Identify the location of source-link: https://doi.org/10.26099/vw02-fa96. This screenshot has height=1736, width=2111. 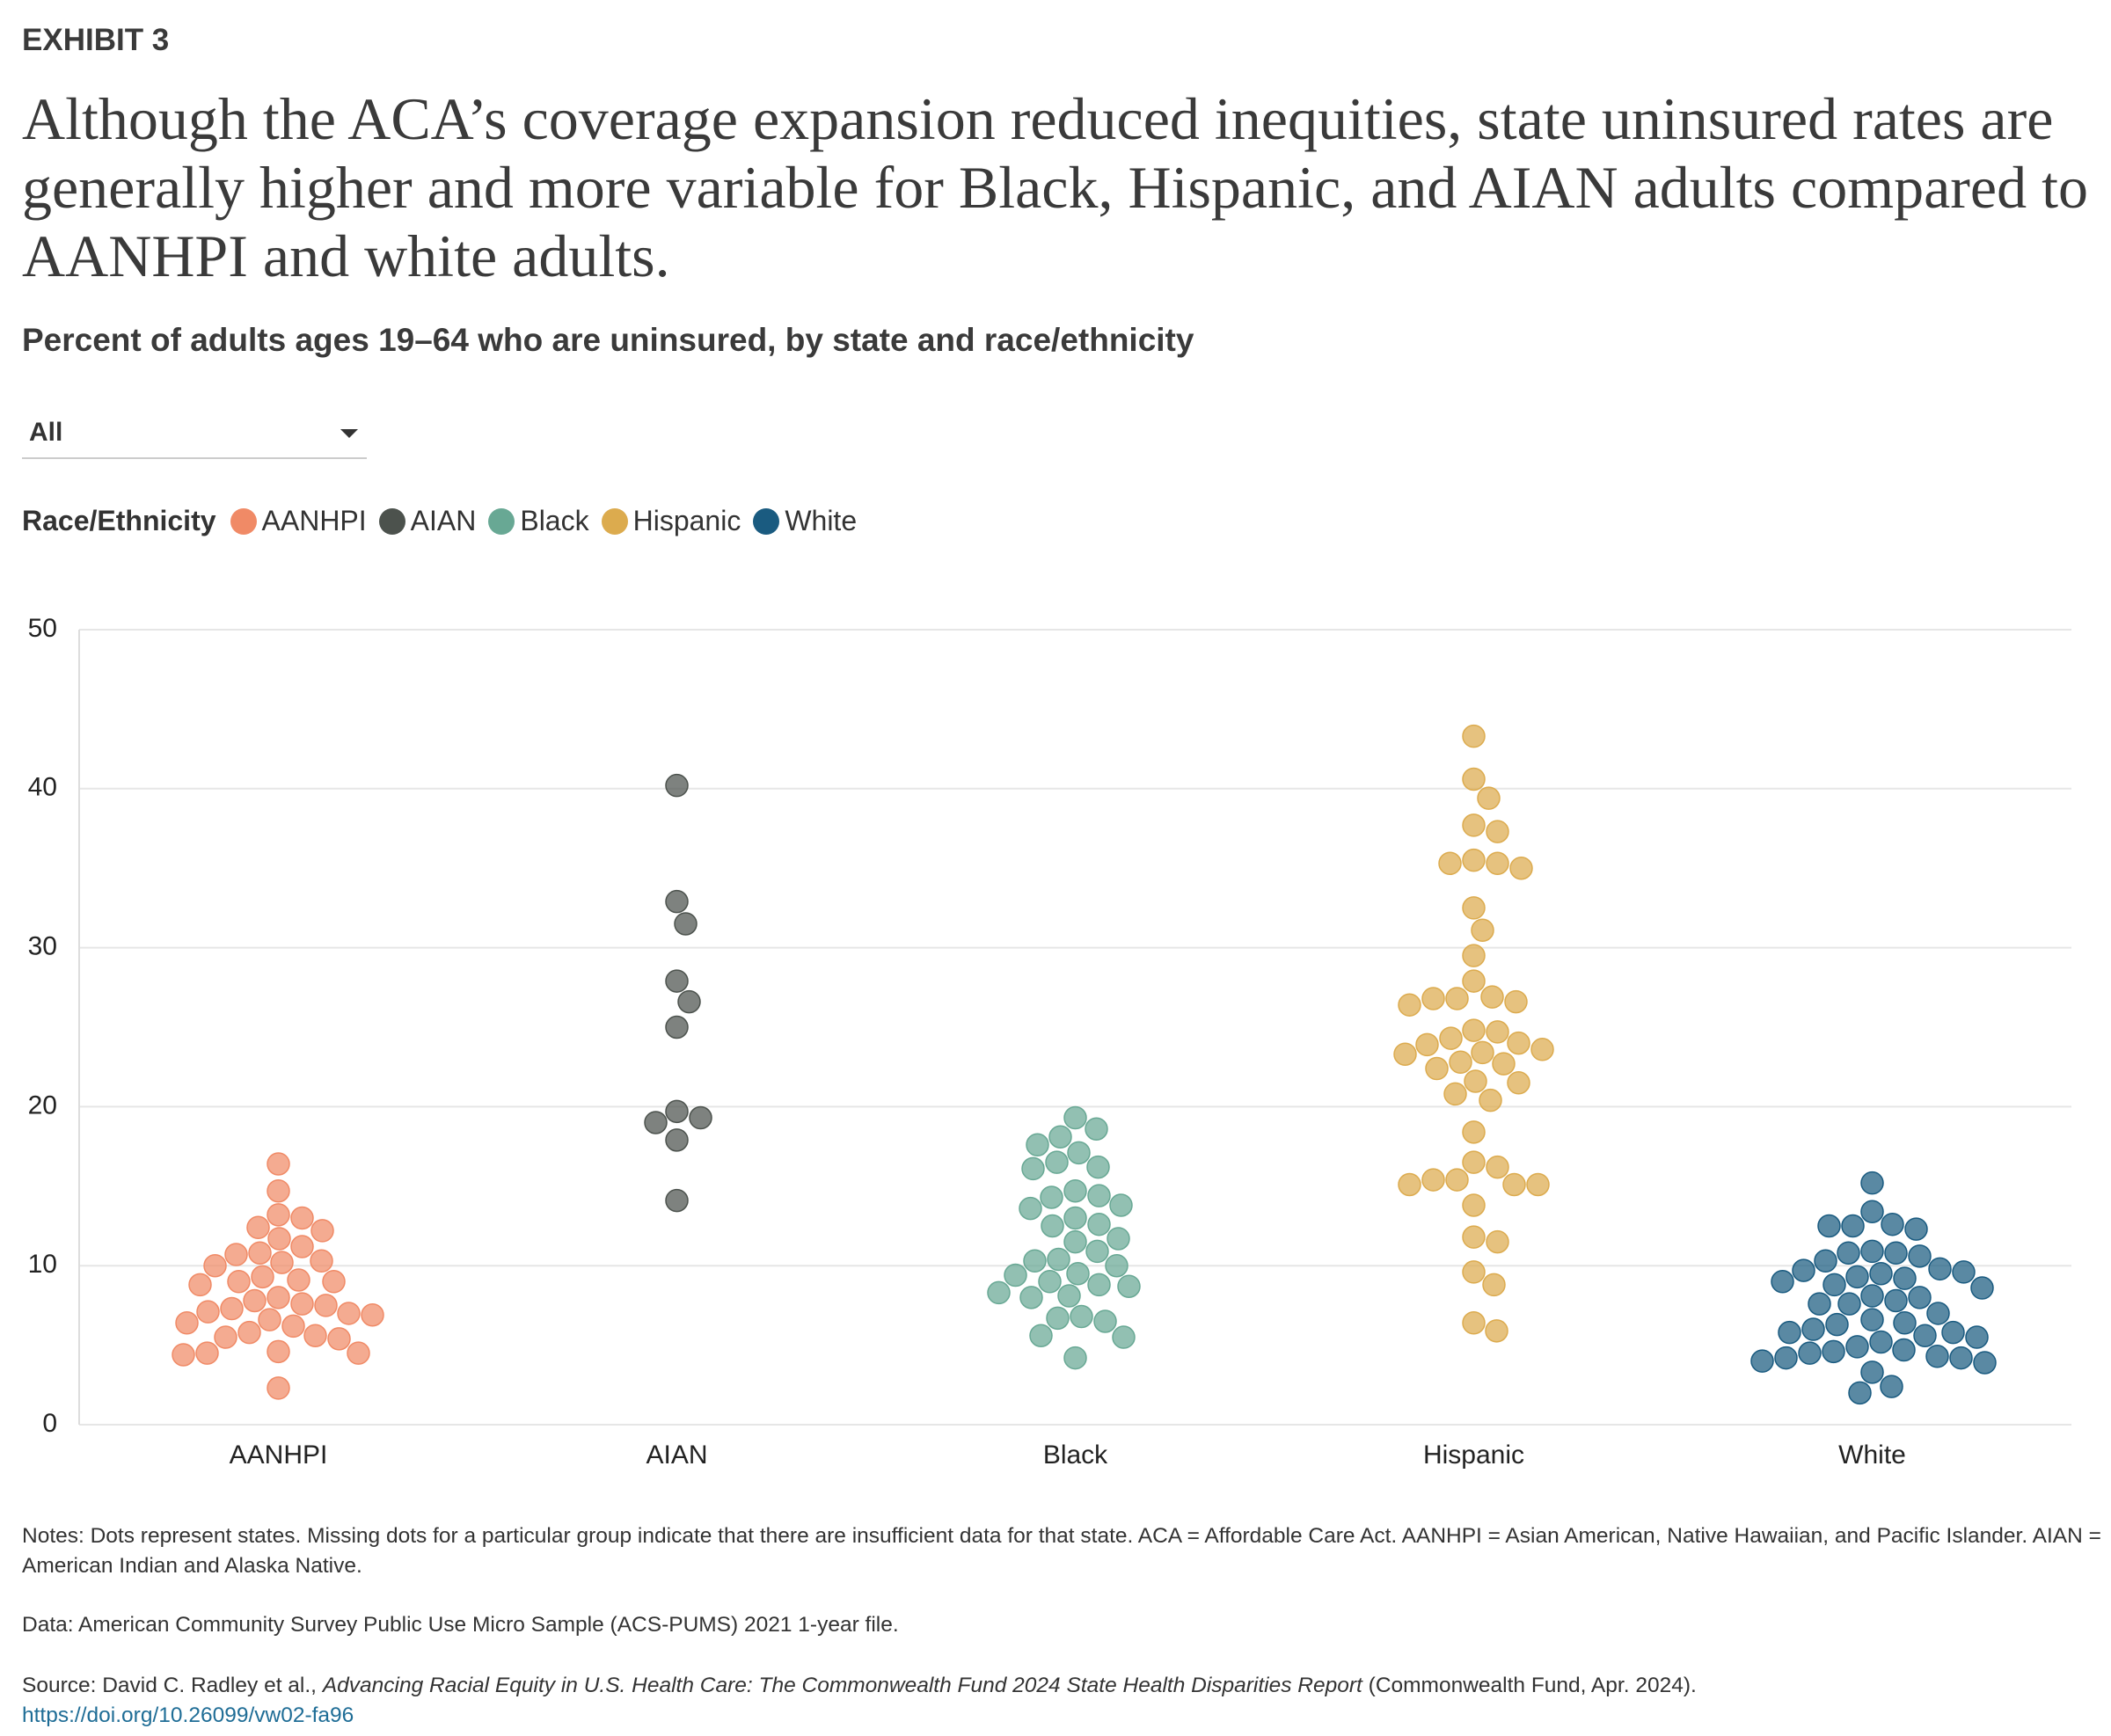
(188, 1715).